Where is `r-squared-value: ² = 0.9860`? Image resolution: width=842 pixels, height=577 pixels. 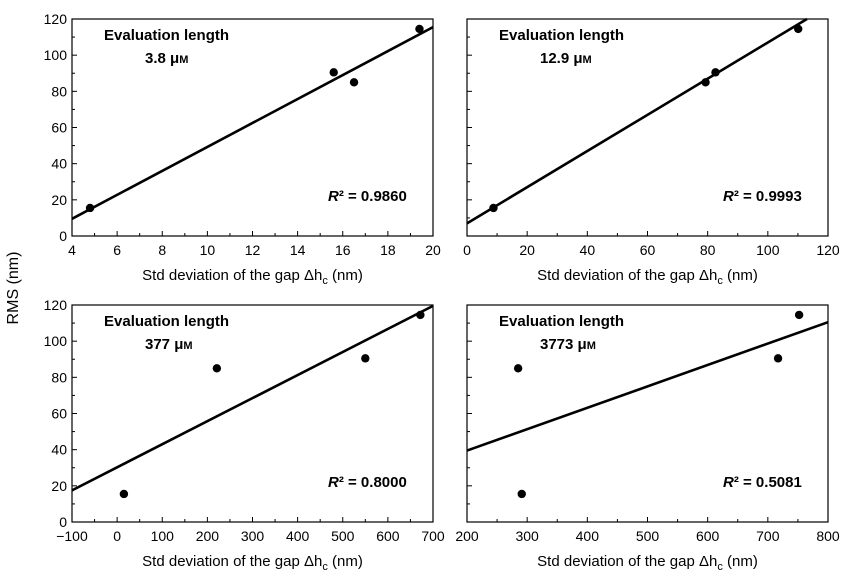
r-squared-value: ² = 0.9860 is located at coordinates (373, 196).